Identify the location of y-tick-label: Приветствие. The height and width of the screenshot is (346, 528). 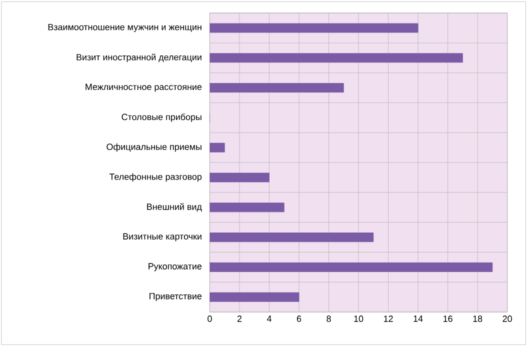
(176, 297).